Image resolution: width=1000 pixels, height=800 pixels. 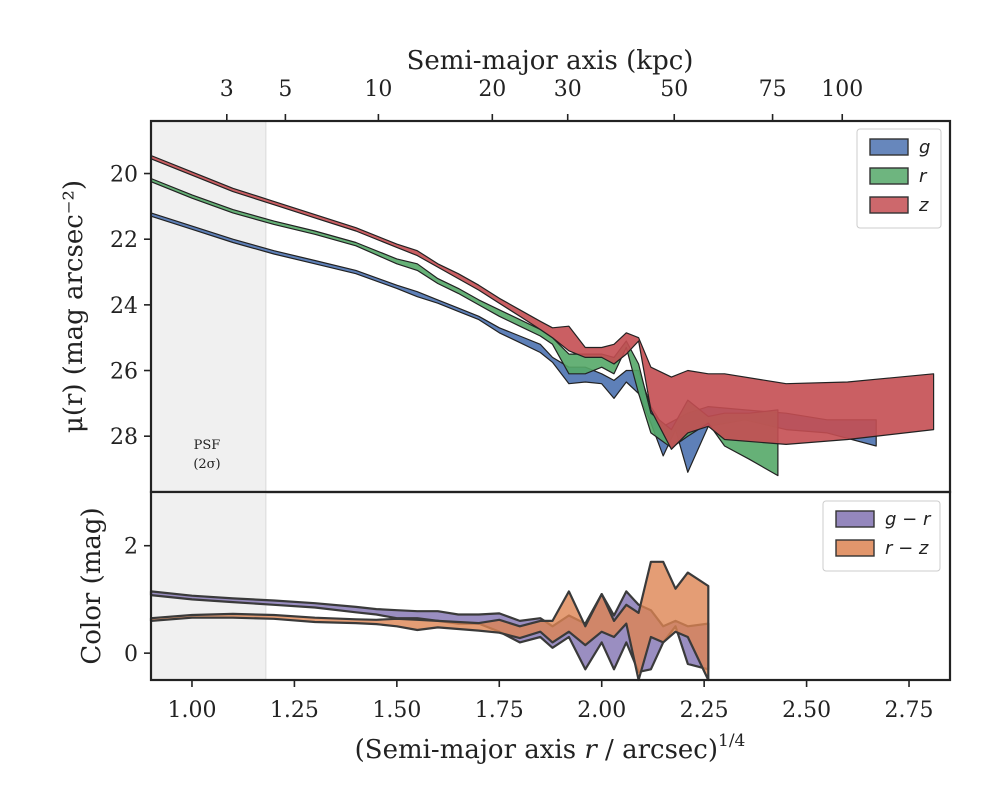 I want to click on legend-label: g, so click(x=924, y=147).